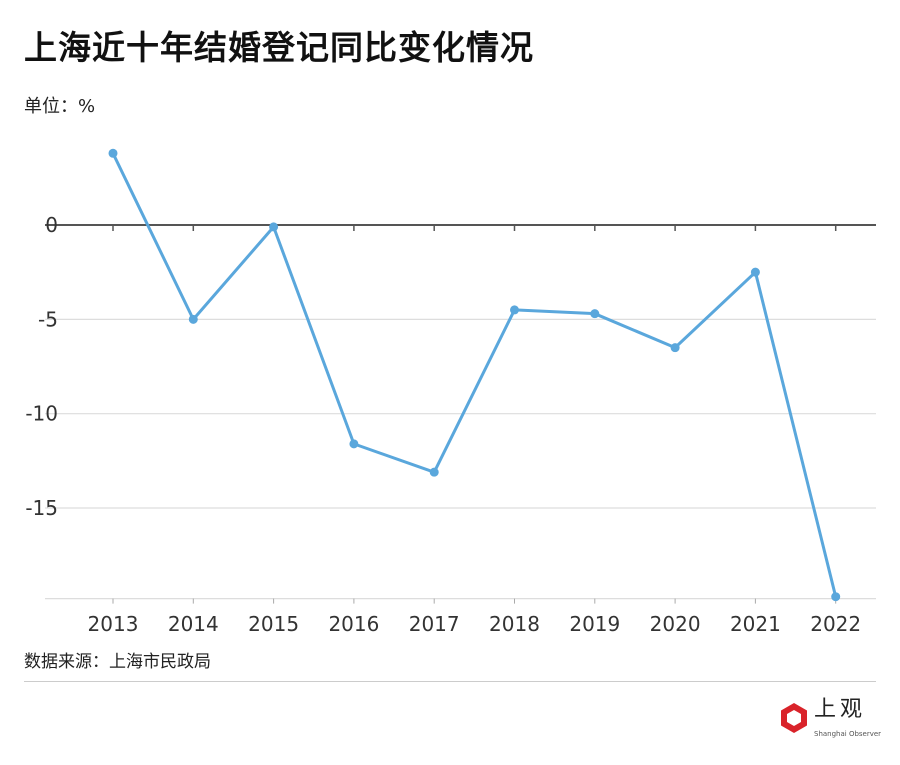  I want to click on logo-icon, so click(794, 718).